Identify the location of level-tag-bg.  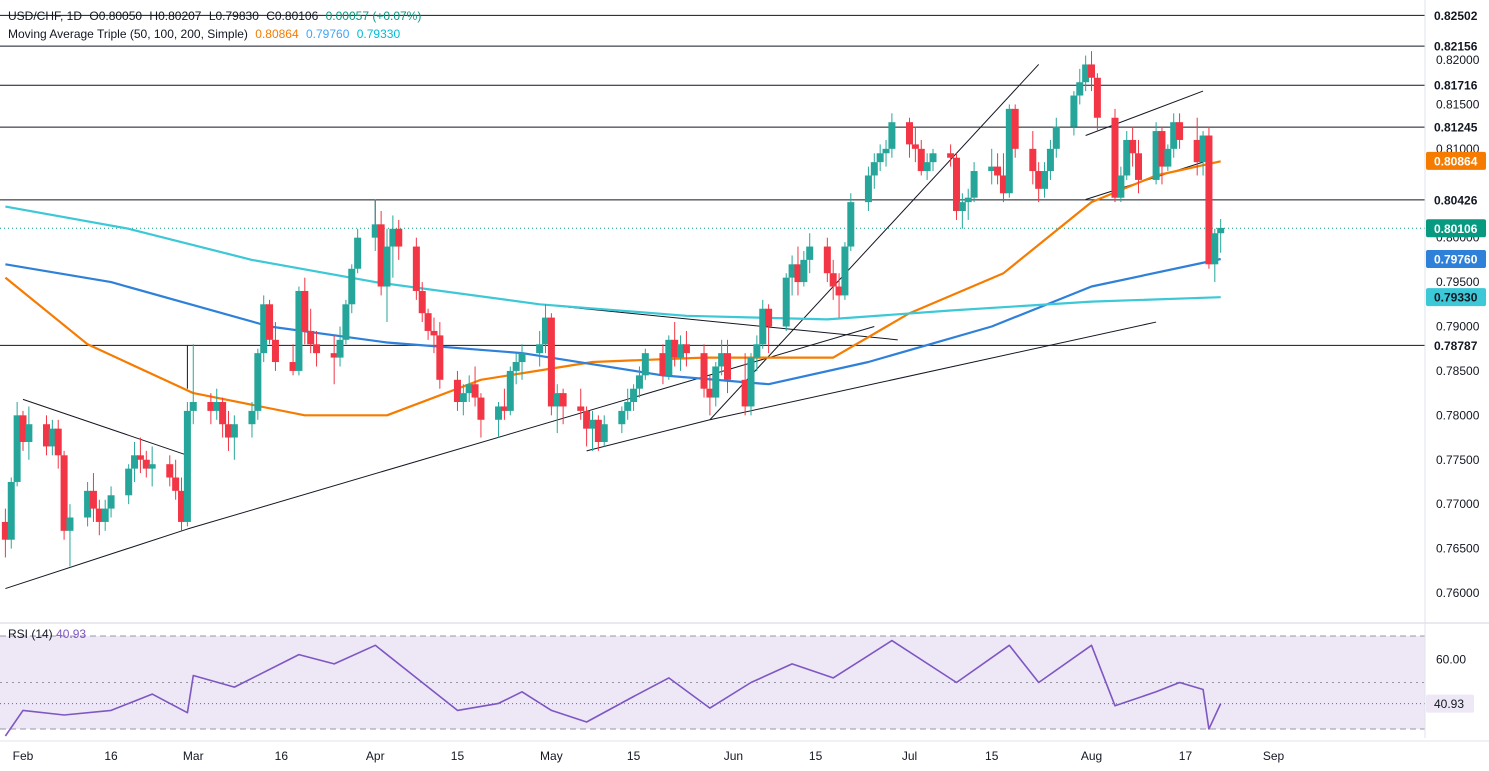
(1456, 15).